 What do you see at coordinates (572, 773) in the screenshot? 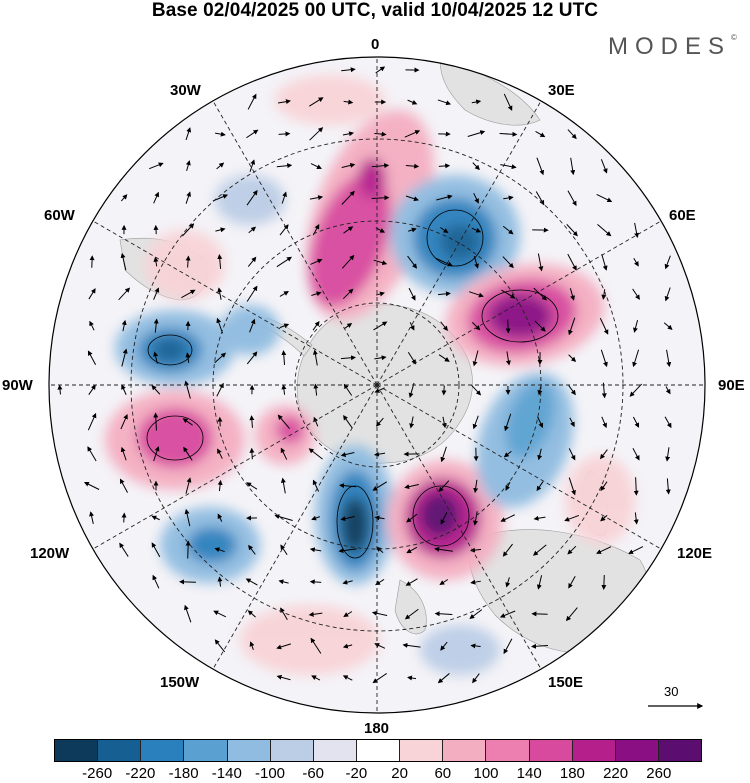
I see `colorbar-tick-label: 180` at bounding box center [572, 773].